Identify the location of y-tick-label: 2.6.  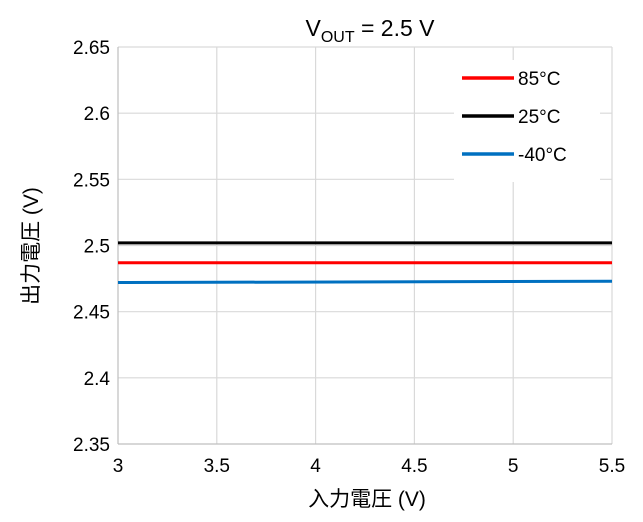
(97, 114).